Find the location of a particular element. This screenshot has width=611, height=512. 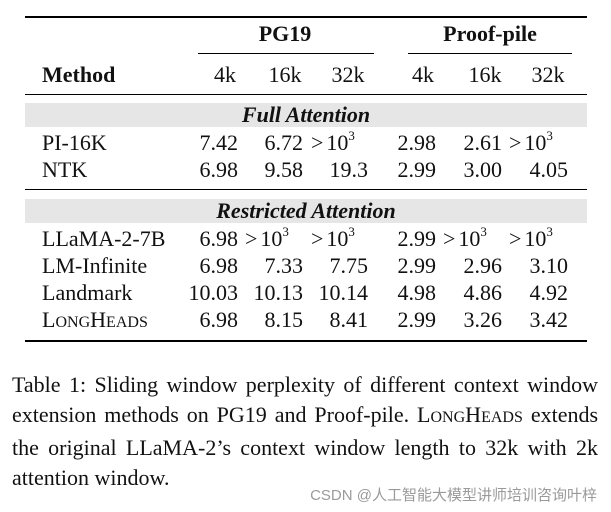

cell: 4.98 is located at coordinates (417, 292).